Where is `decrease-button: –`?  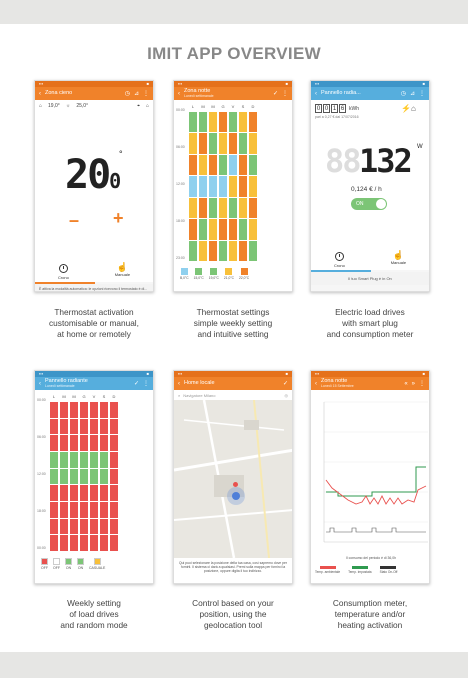 decrease-button: – is located at coordinates (74, 220).